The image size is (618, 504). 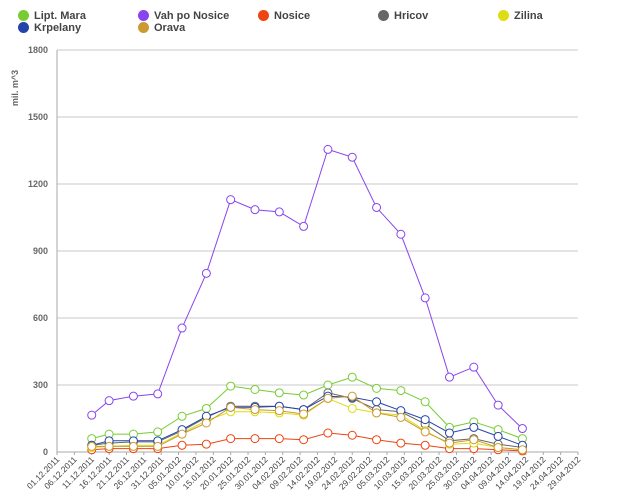 I want to click on y-tick-label: 1500, so click(x=38, y=117).